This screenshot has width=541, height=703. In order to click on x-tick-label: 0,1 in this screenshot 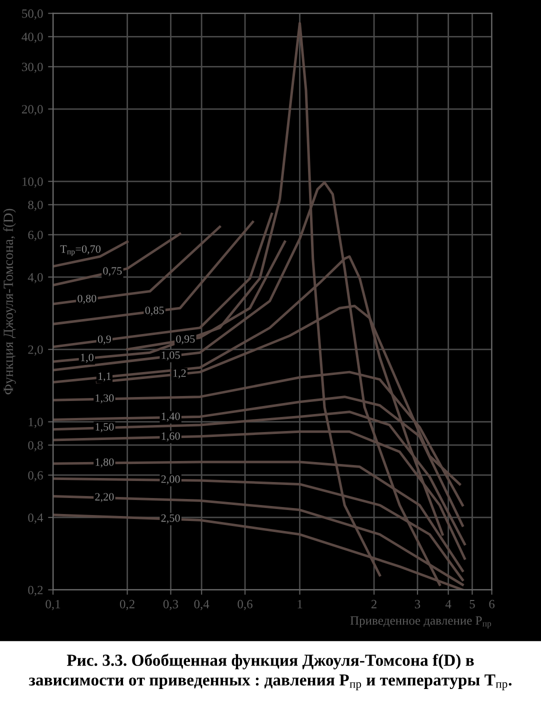, I will do `click(53, 605)`.